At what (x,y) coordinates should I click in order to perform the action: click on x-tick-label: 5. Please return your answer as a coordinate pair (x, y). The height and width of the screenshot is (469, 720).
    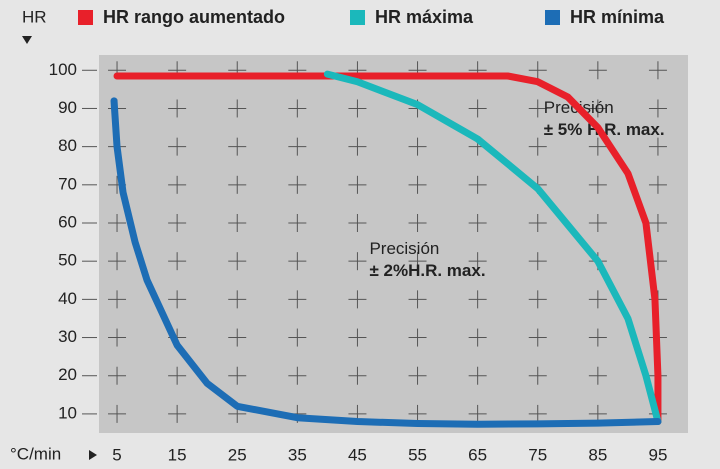
    Looking at the image, I should click on (116, 454).